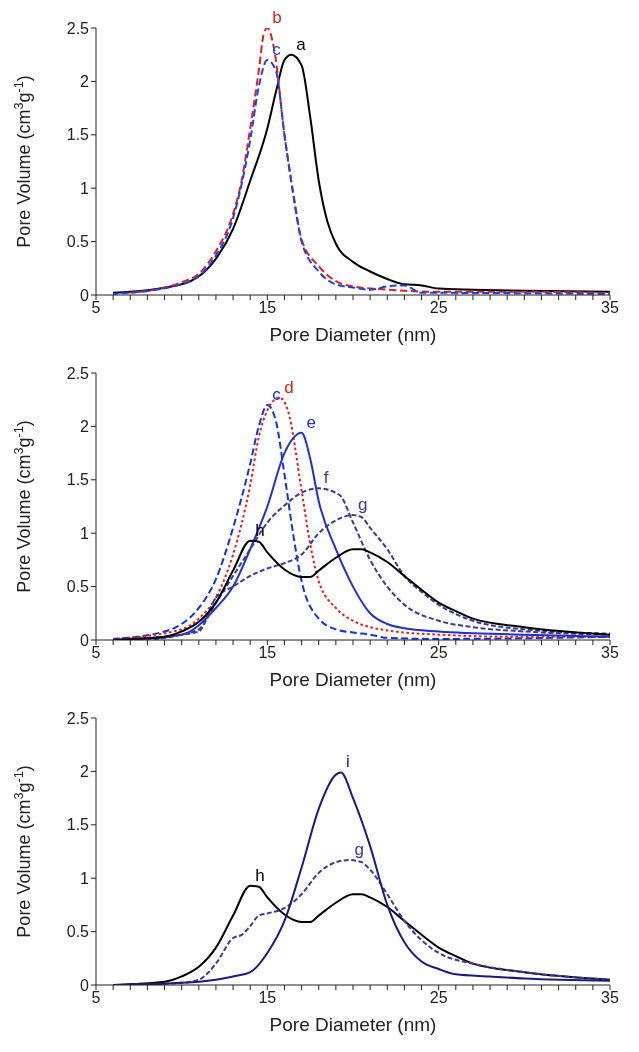 This screenshot has height=1052, width=639. Describe the element at coordinates (348, 762) in the screenshot. I see `series-label: i` at that location.